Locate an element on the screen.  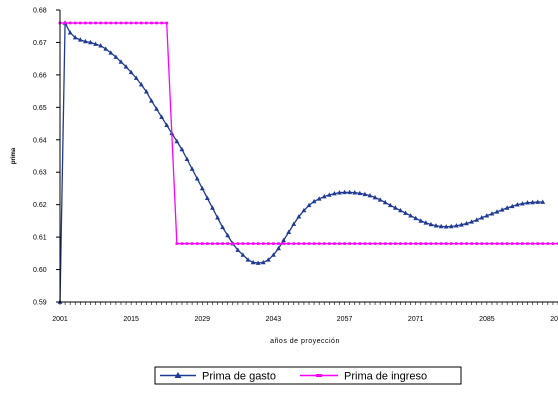
y-tick-label: 0.64 is located at coordinates (40, 140).